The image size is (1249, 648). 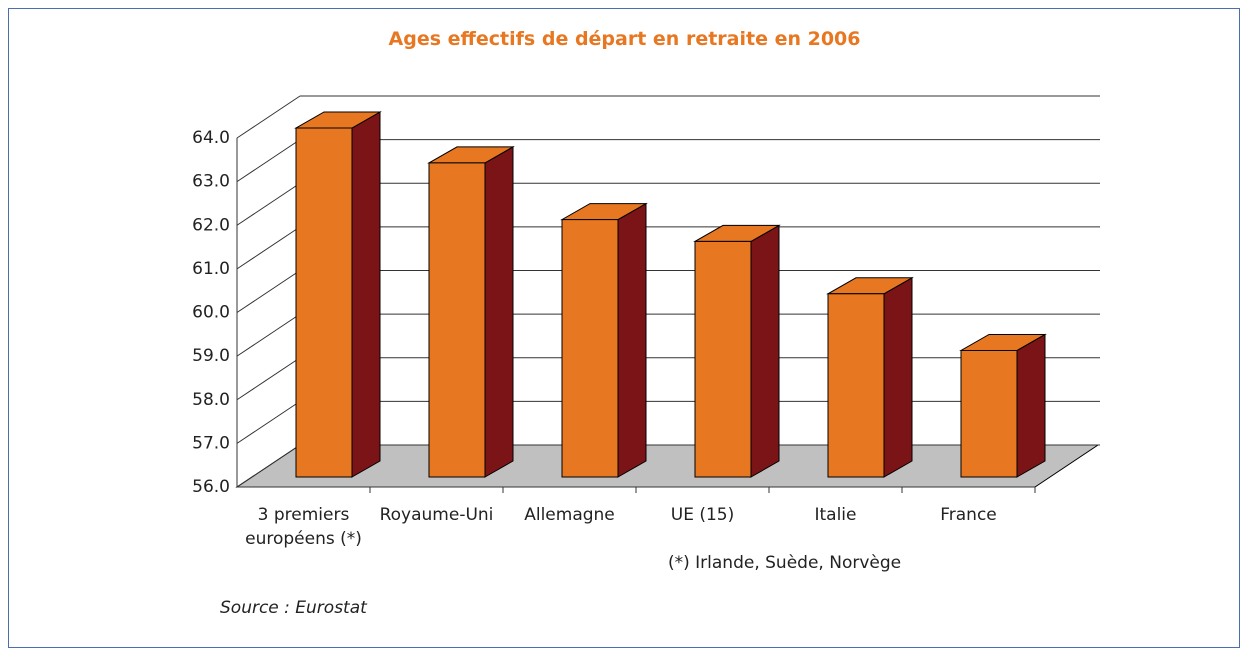 What do you see at coordinates (211, 487) in the screenshot?
I see `y-tick-label: 56.0` at bounding box center [211, 487].